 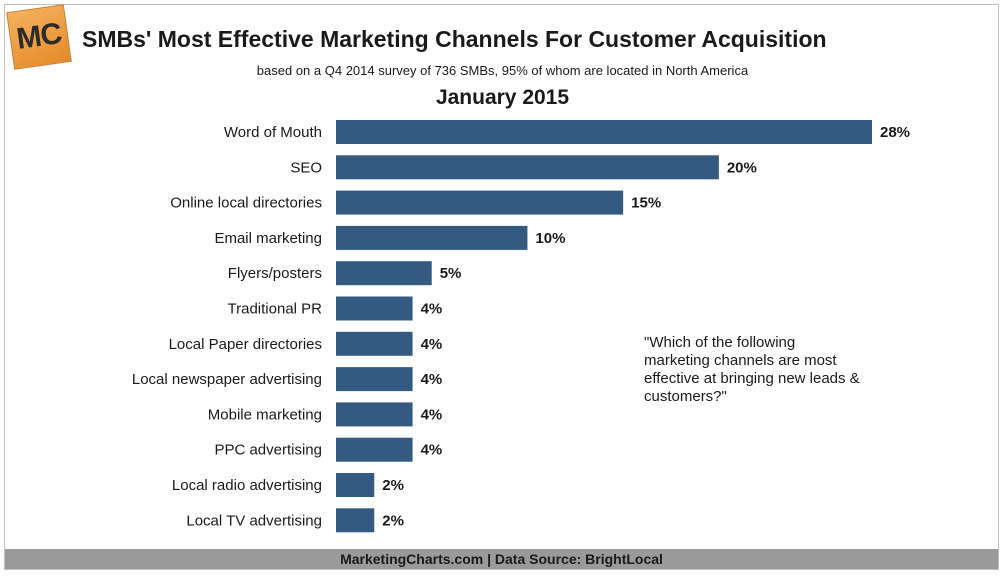 I want to click on value-label: 20%, so click(x=742, y=167).